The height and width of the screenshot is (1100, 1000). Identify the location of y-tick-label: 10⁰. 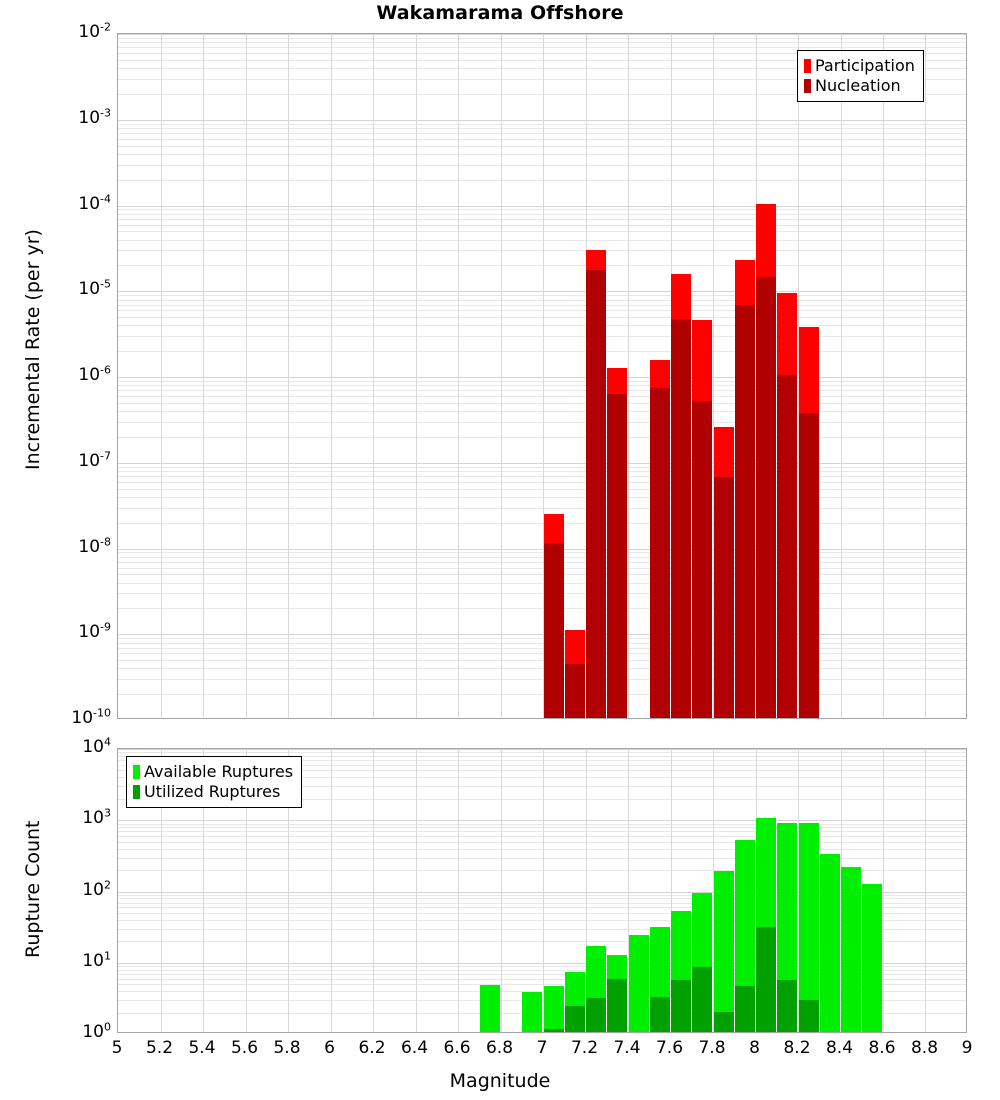
(96, 1031).